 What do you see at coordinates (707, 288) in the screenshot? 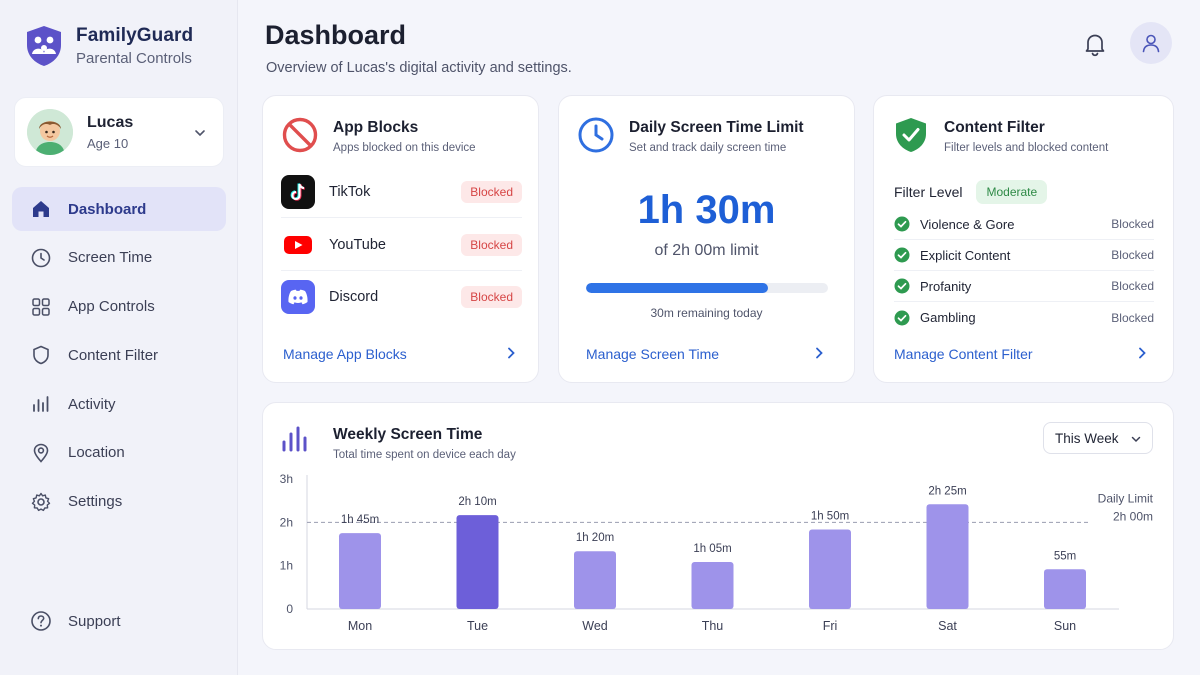
I see `screen-time-progress` at bounding box center [707, 288].